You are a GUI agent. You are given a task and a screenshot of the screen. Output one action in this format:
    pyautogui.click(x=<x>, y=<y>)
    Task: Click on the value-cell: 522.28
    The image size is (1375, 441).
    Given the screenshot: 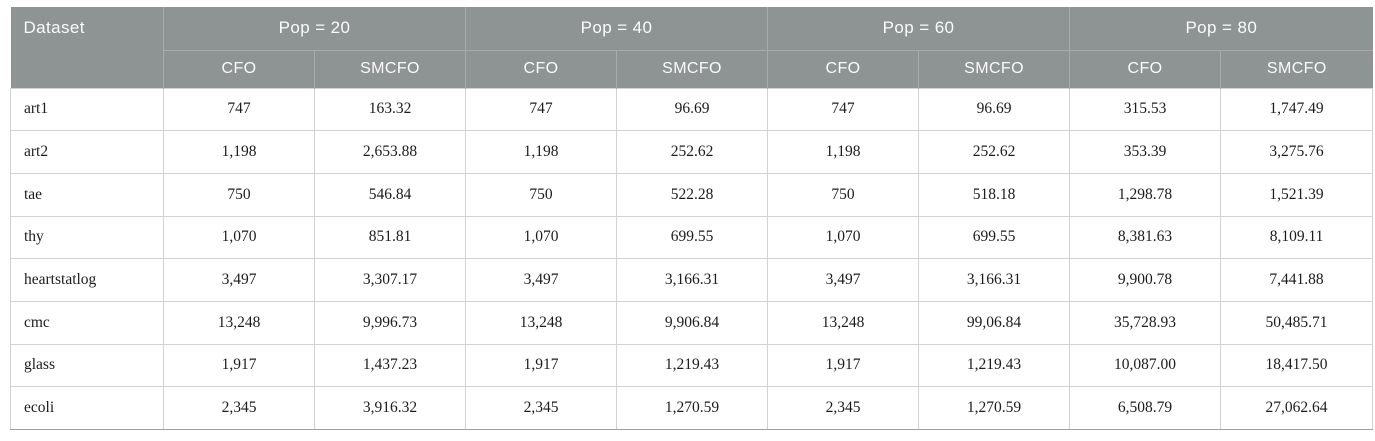 What is the action you would take?
    pyautogui.click(x=692, y=194)
    